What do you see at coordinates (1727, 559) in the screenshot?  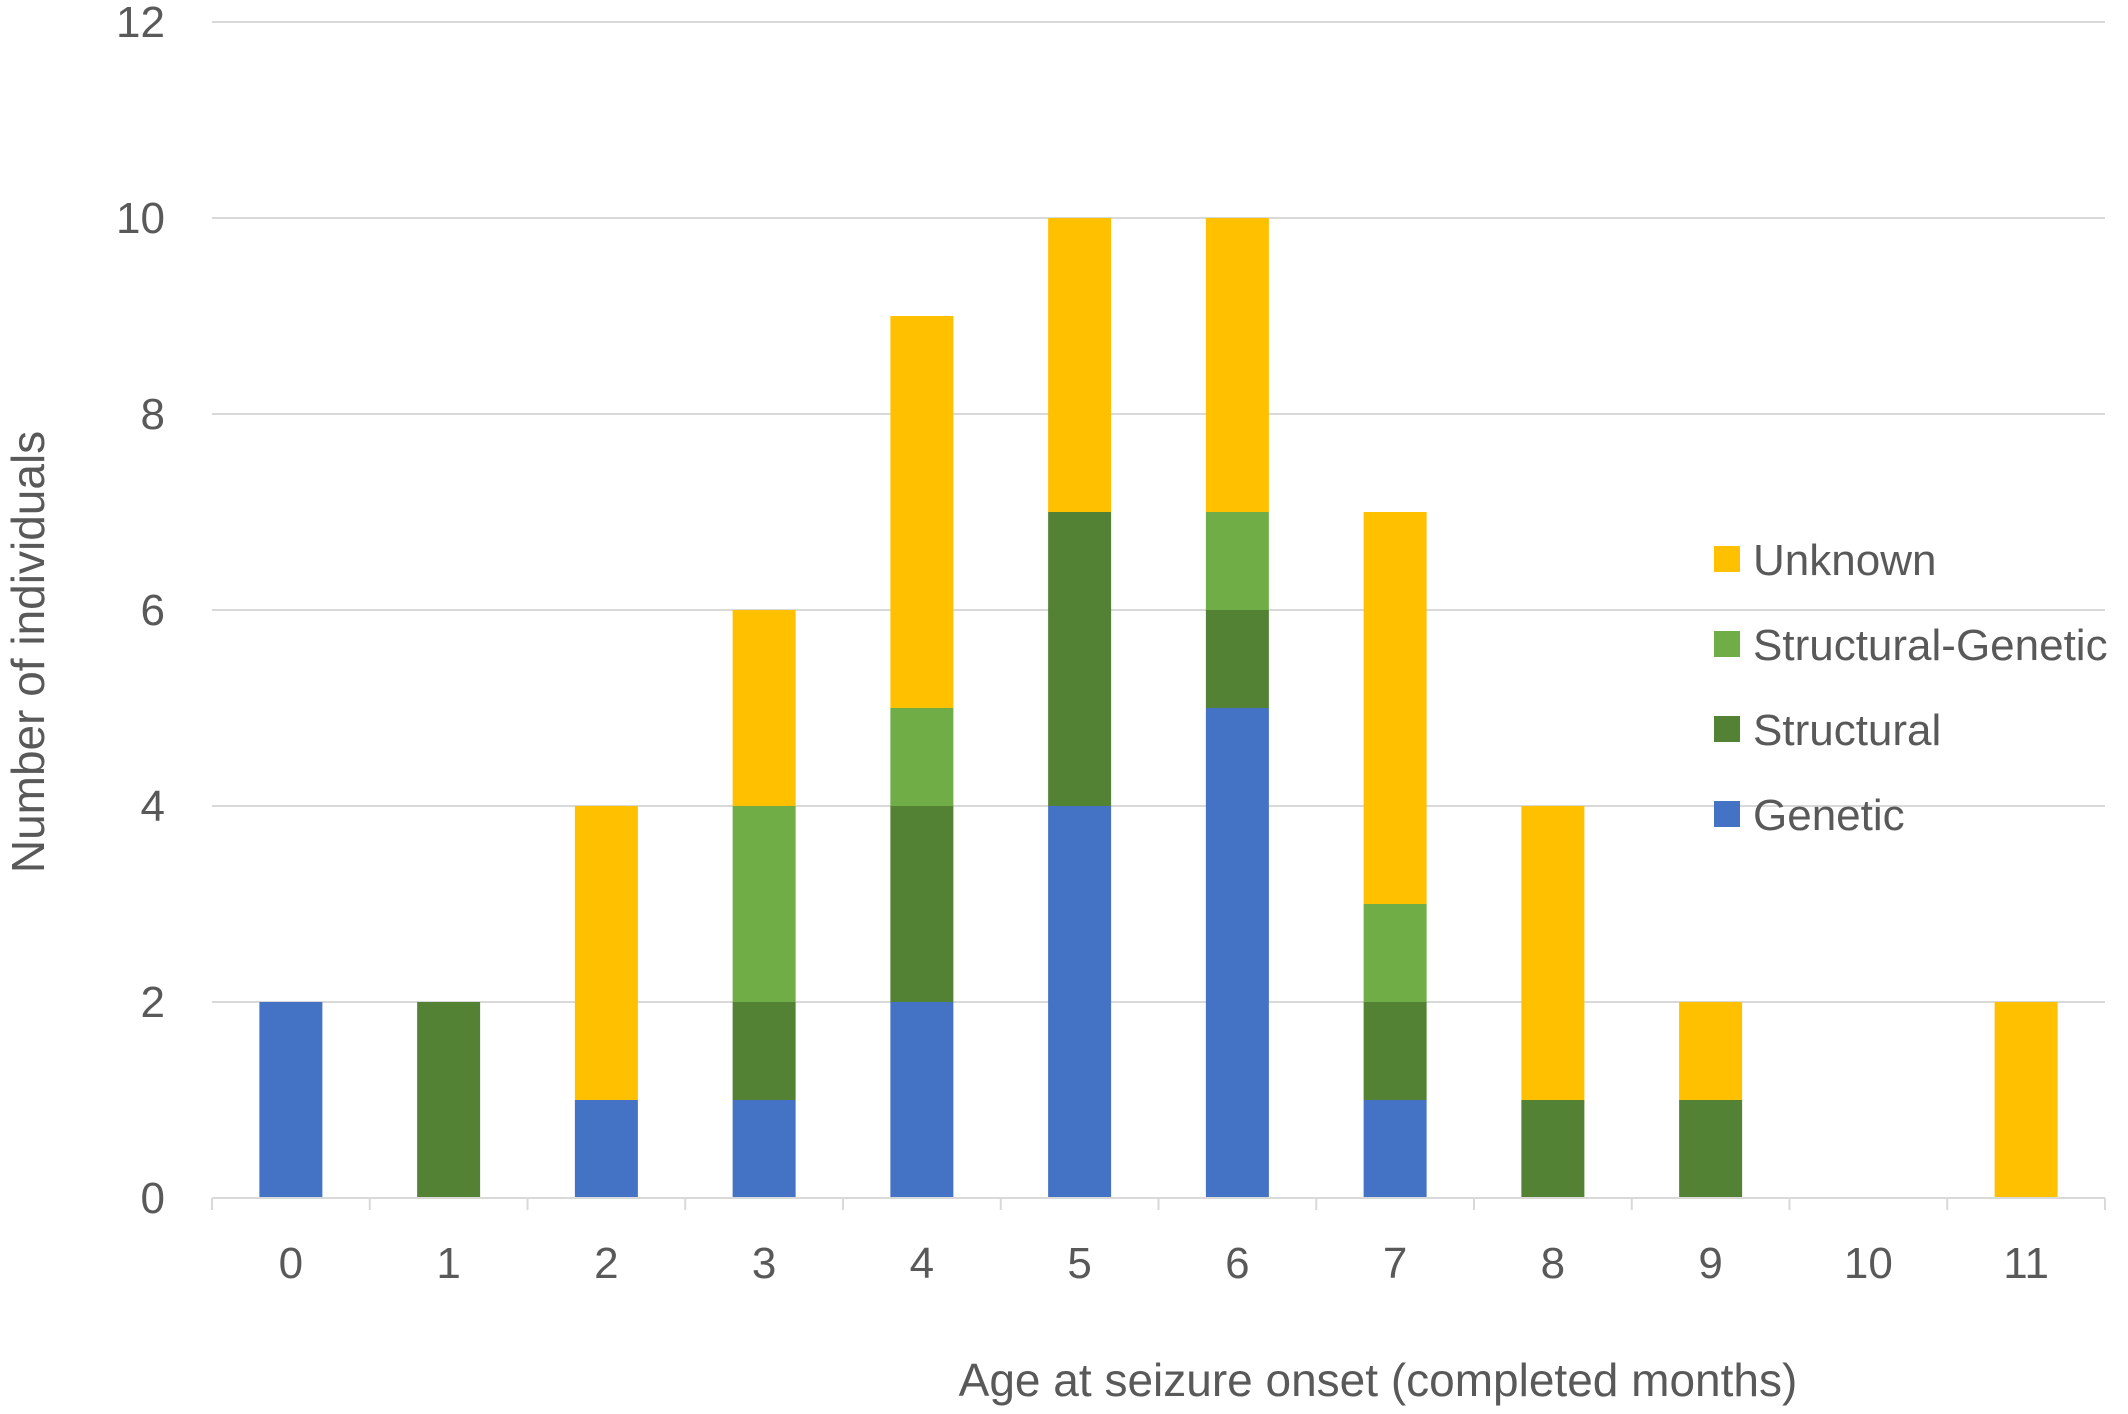 I see `legend-swatch-unknown` at bounding box center [1727, 559].